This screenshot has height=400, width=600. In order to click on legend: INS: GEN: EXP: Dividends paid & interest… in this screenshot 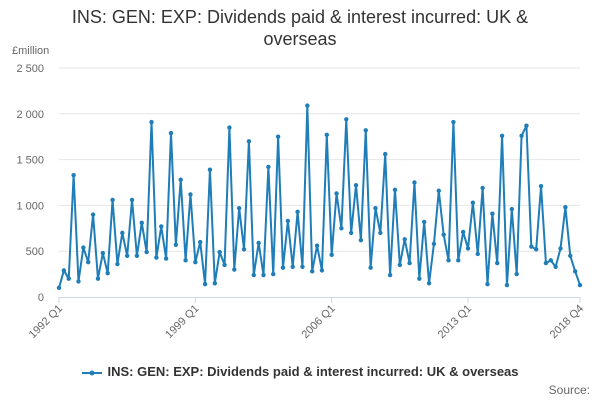, I will do `click(300, 371)`.